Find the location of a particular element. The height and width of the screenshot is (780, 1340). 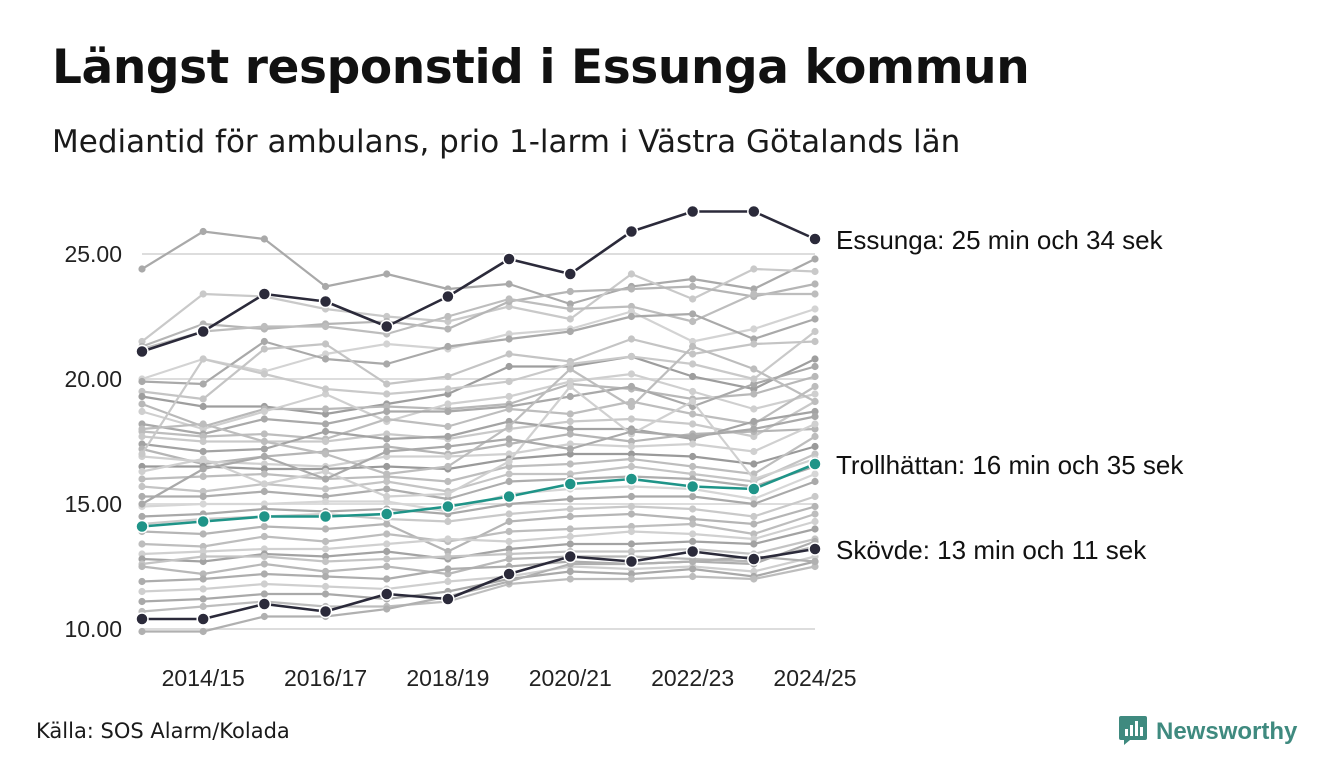

brand-logo: Newsworthy is located at coordinates (1207, 732).